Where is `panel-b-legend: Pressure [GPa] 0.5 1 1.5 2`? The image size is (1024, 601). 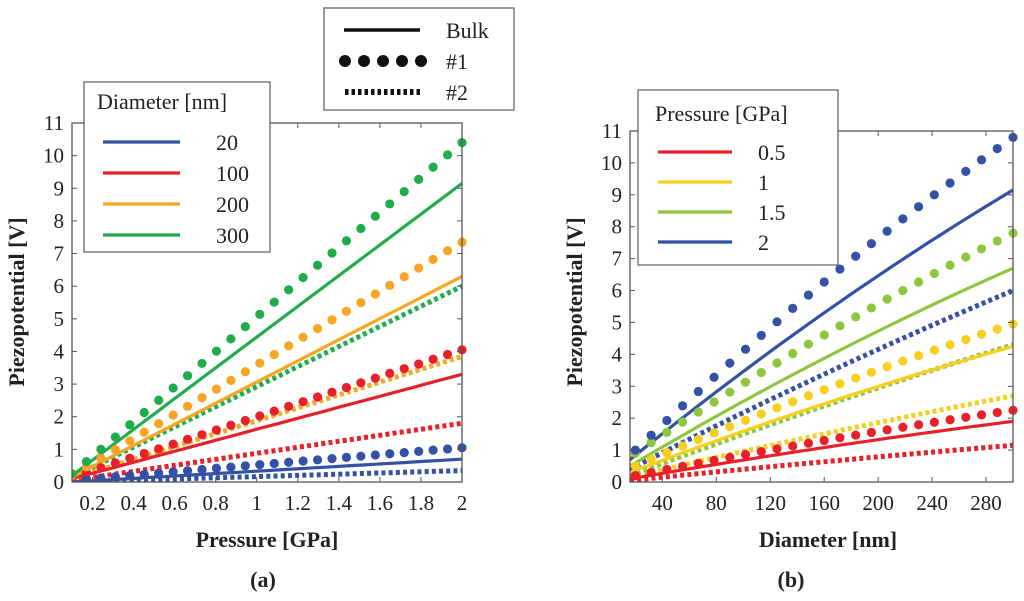
panel-b-legend: Pressure [GPa] 0.5 1 1.5 2 is located at coordinates (738, 177).